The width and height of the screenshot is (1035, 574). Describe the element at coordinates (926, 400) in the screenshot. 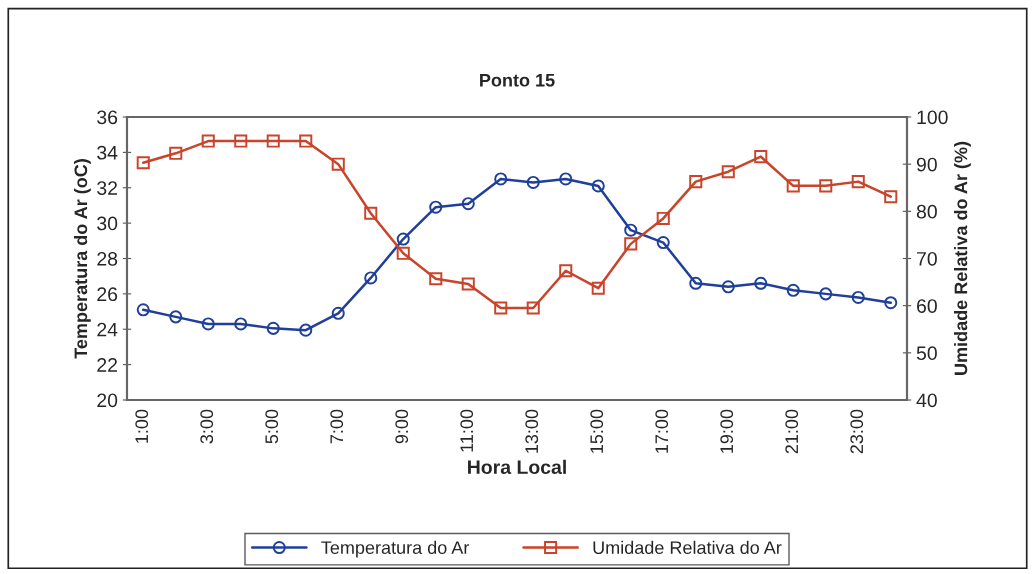

I see `y2-tick-label: 40` at that location.